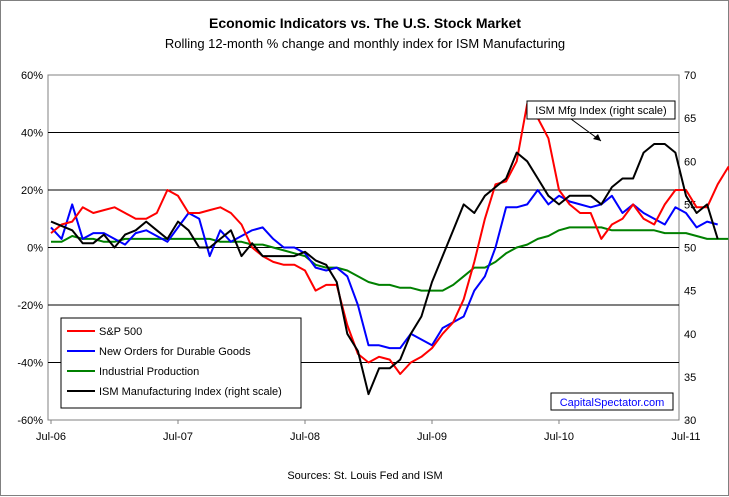  I want to click on left-tick-label: -20%, so click(30, 306).